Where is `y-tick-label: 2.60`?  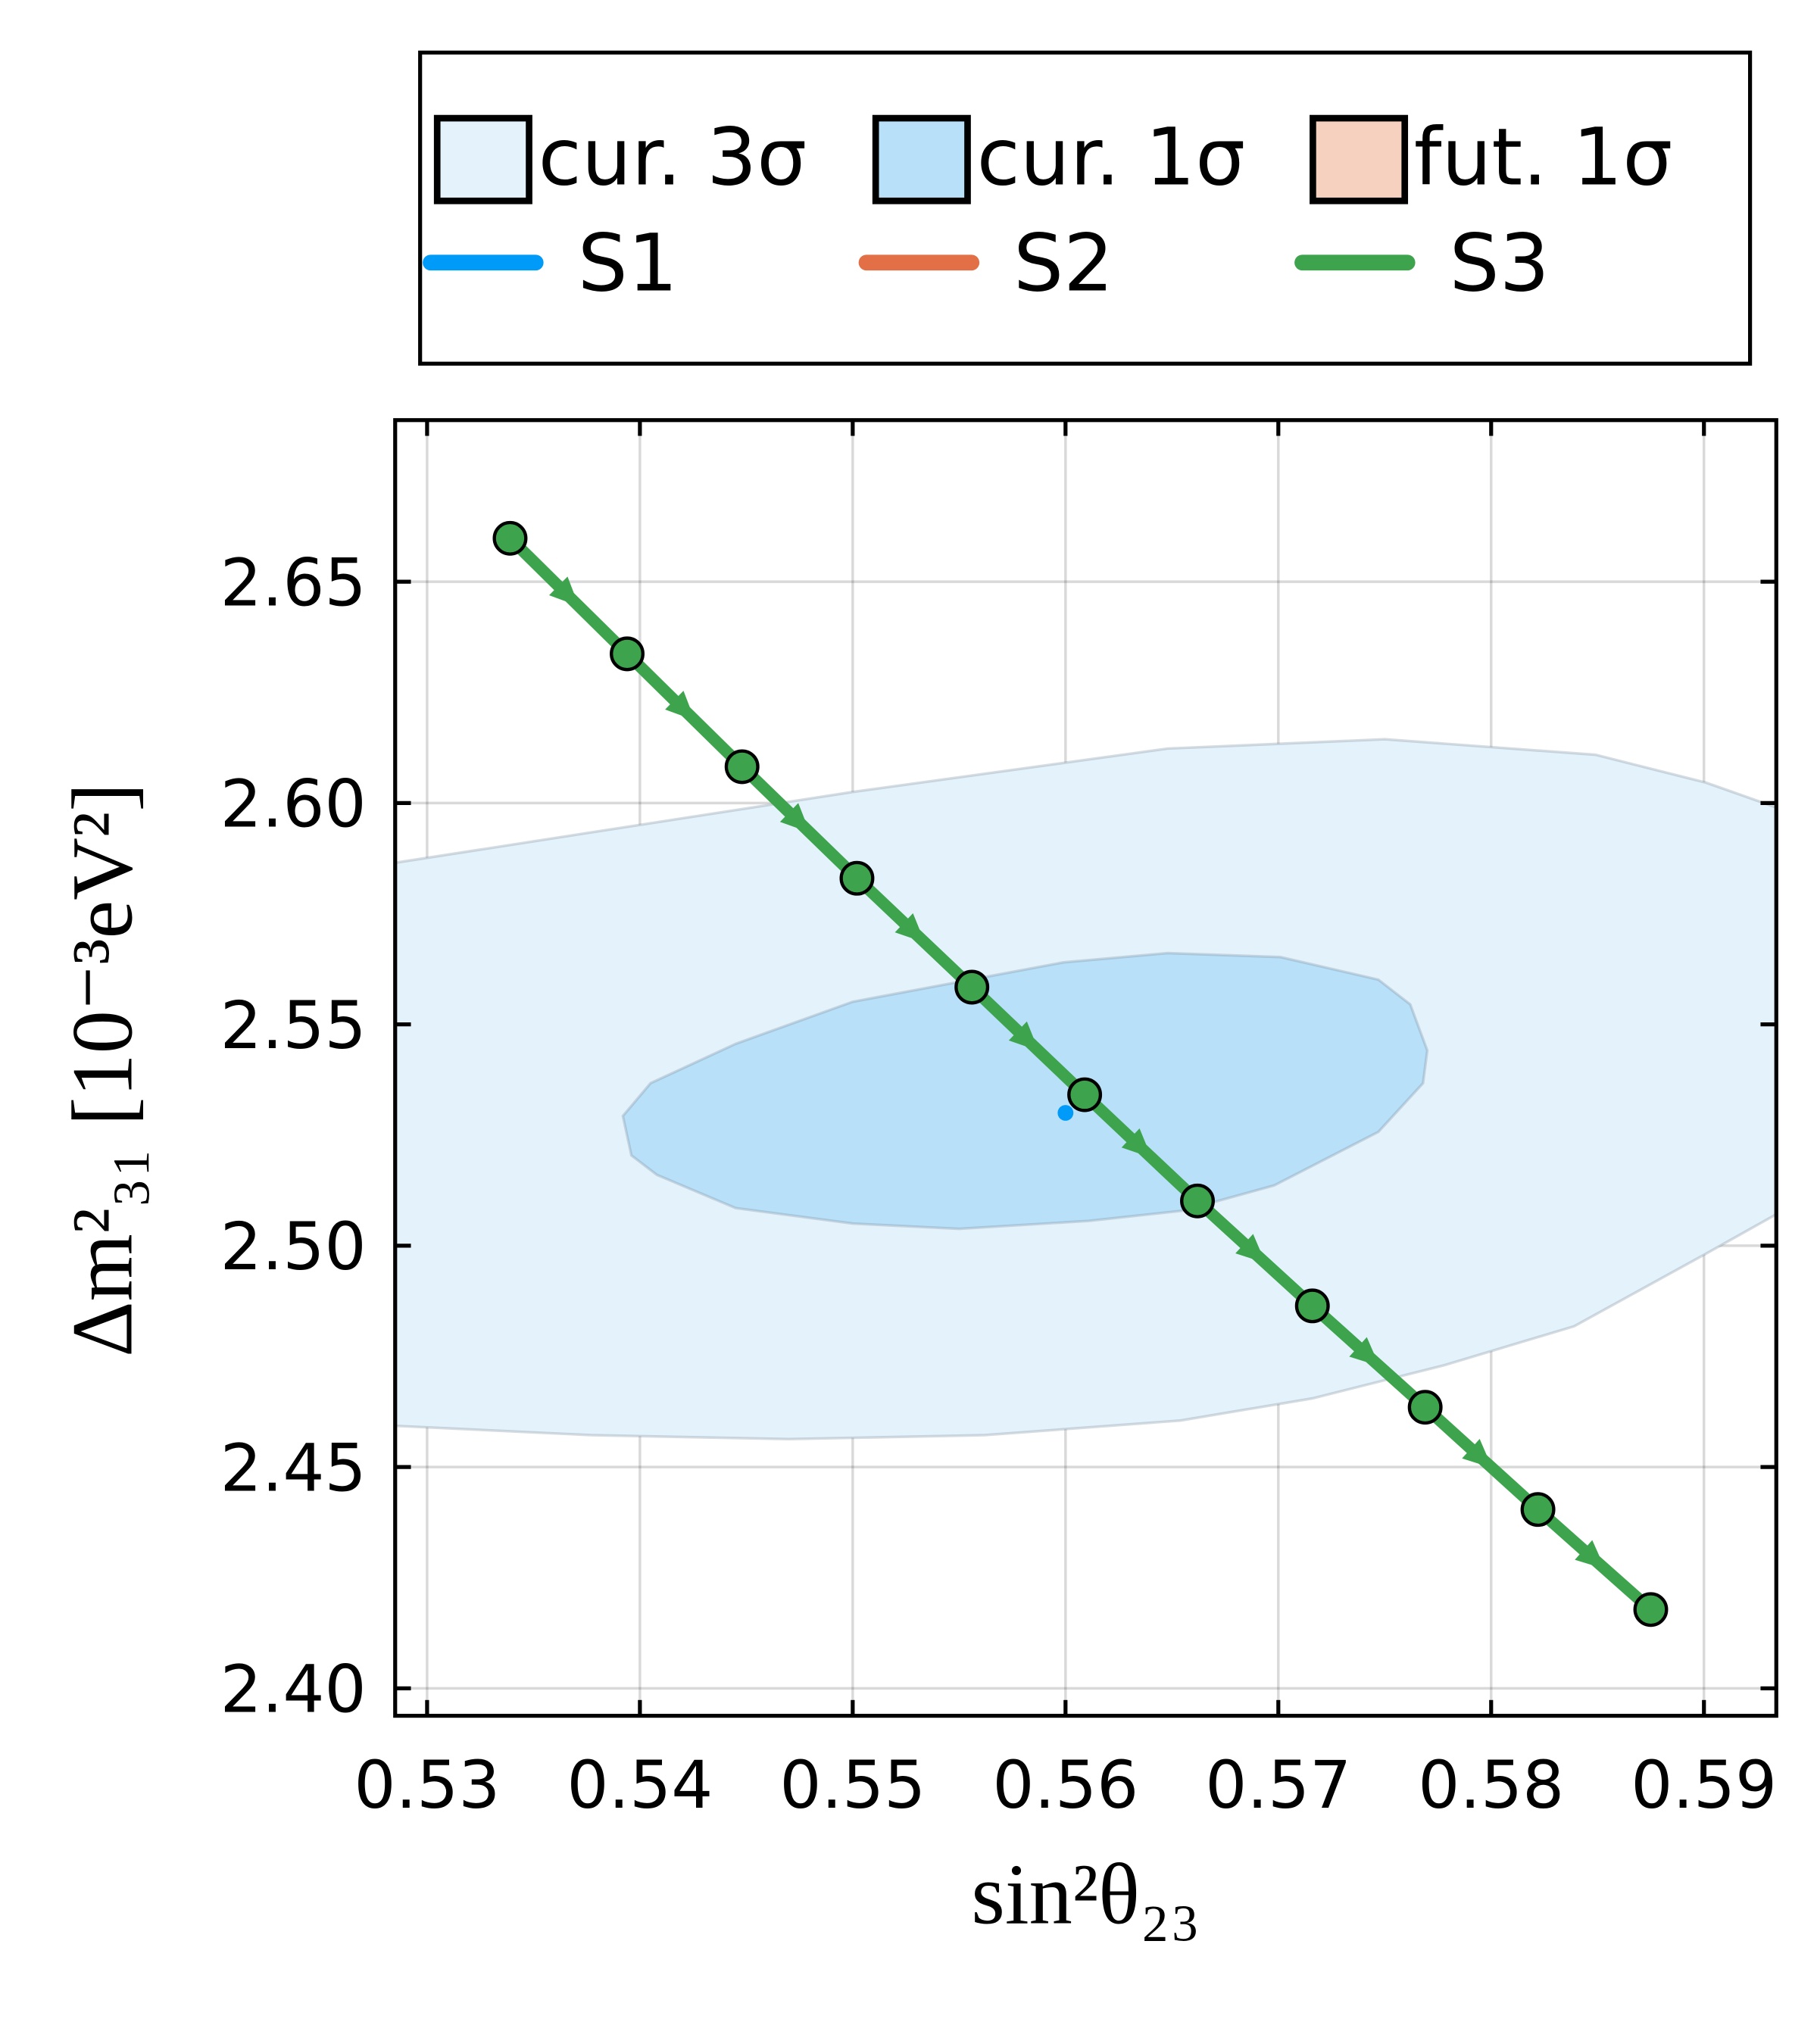 y-tick-label: 2.60 is located at coordinates (293, 805).